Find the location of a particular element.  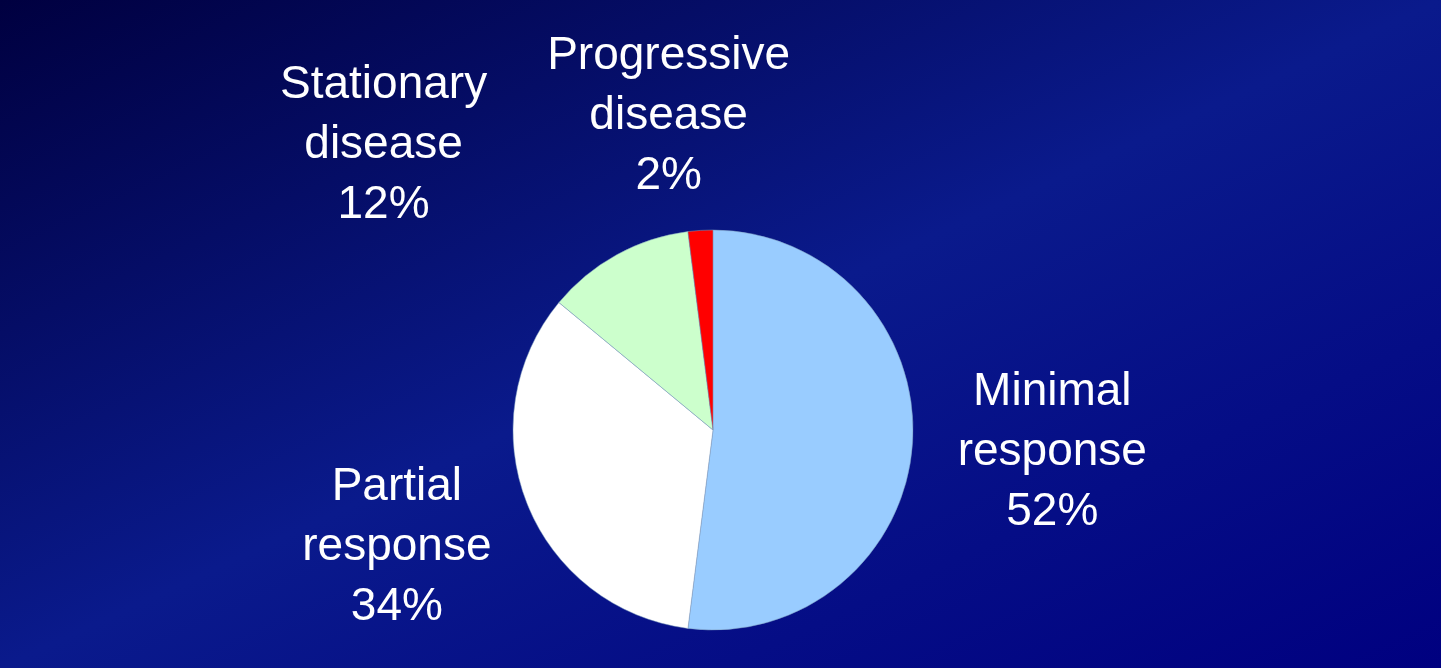

data-label: 34% is located at coordinates (396, 604).